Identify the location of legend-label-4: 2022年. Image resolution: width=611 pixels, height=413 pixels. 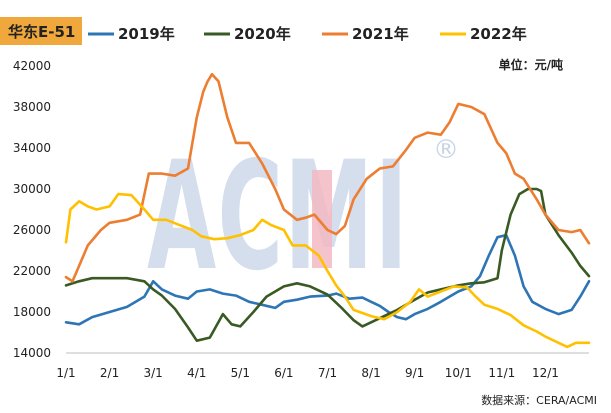
(498, 34).